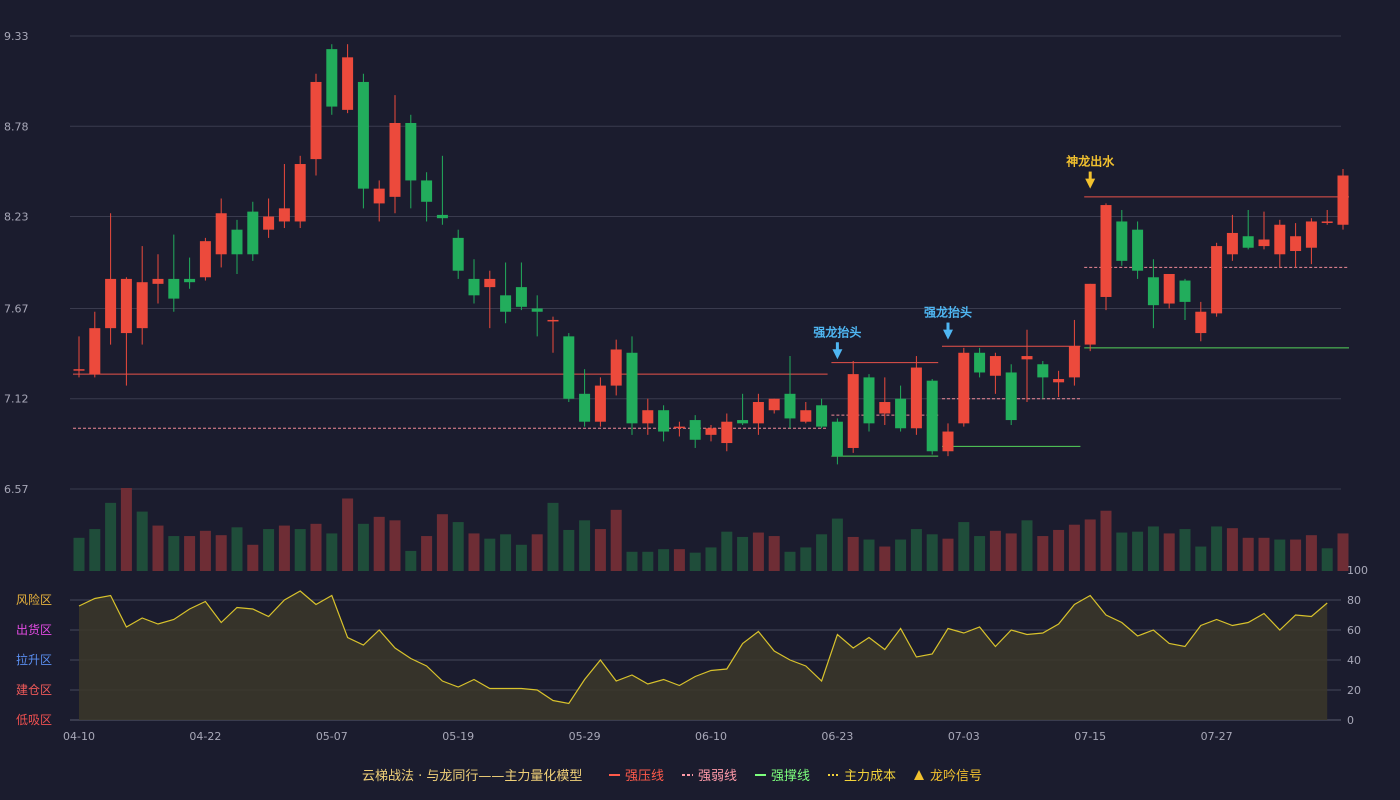  I want to click on indicator-tick-label: 100, so click(1357, 570).